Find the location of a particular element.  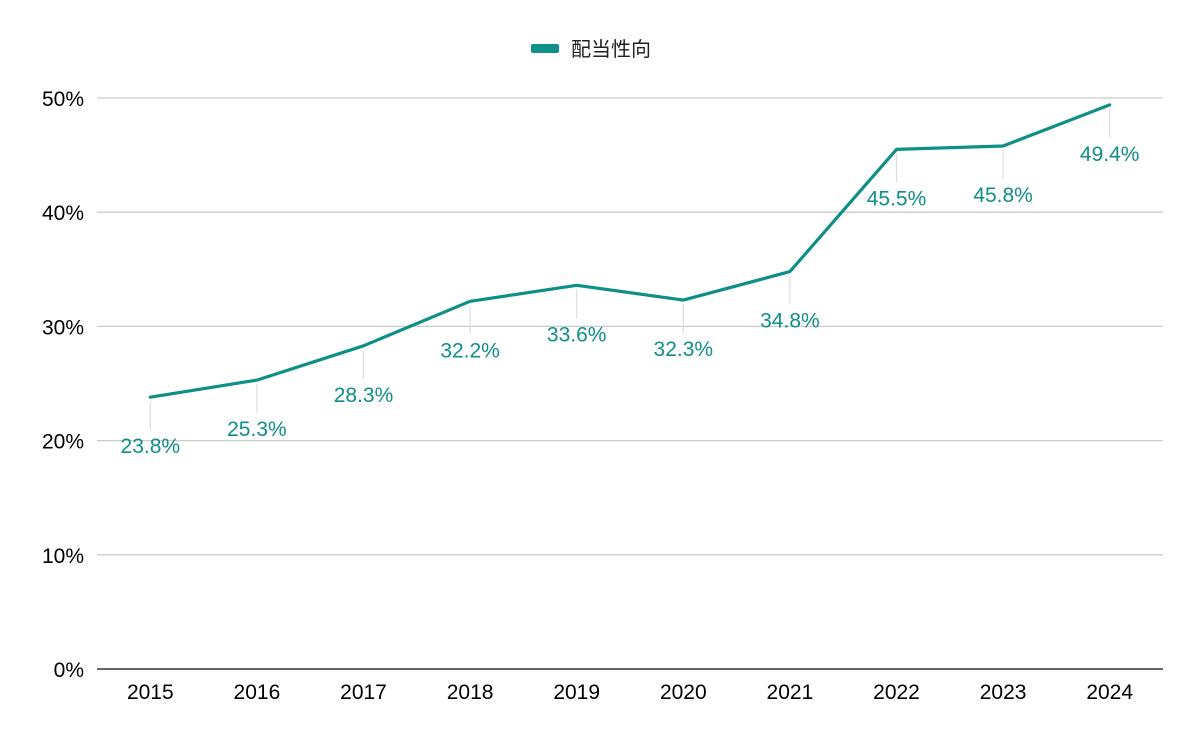

x-tick-label: 2019 is located at coordinates (576, 692).